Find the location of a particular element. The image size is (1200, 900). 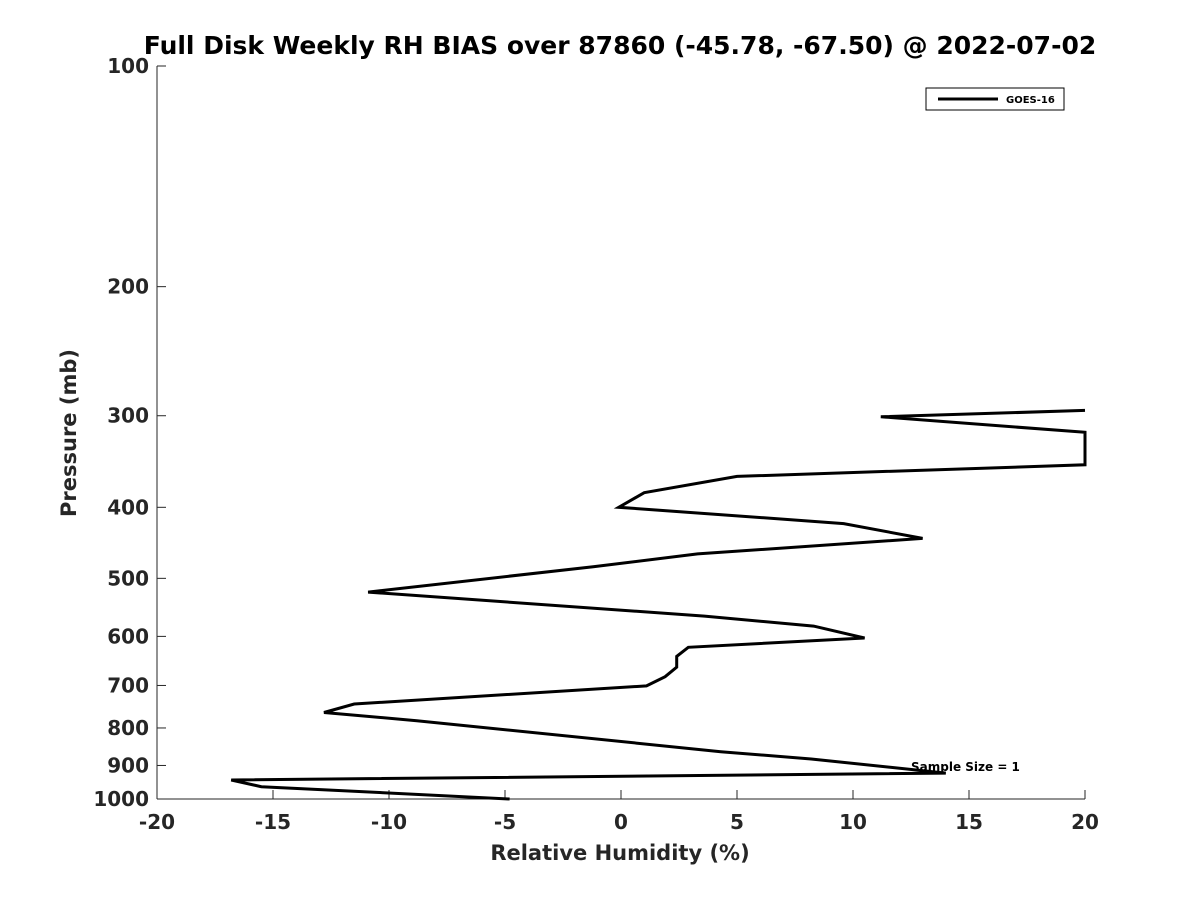

x-tick-label: 10 is located at coordinates (853, 822).